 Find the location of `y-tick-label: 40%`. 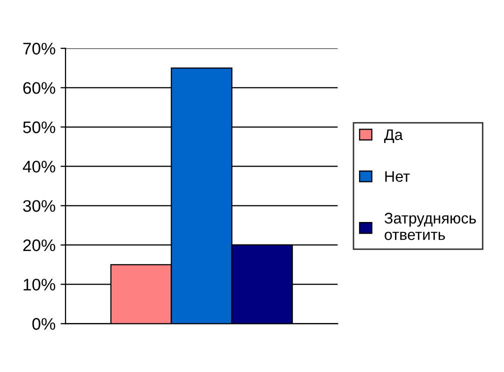

y-tick-label: 40% is located at coordinates (39, 166).